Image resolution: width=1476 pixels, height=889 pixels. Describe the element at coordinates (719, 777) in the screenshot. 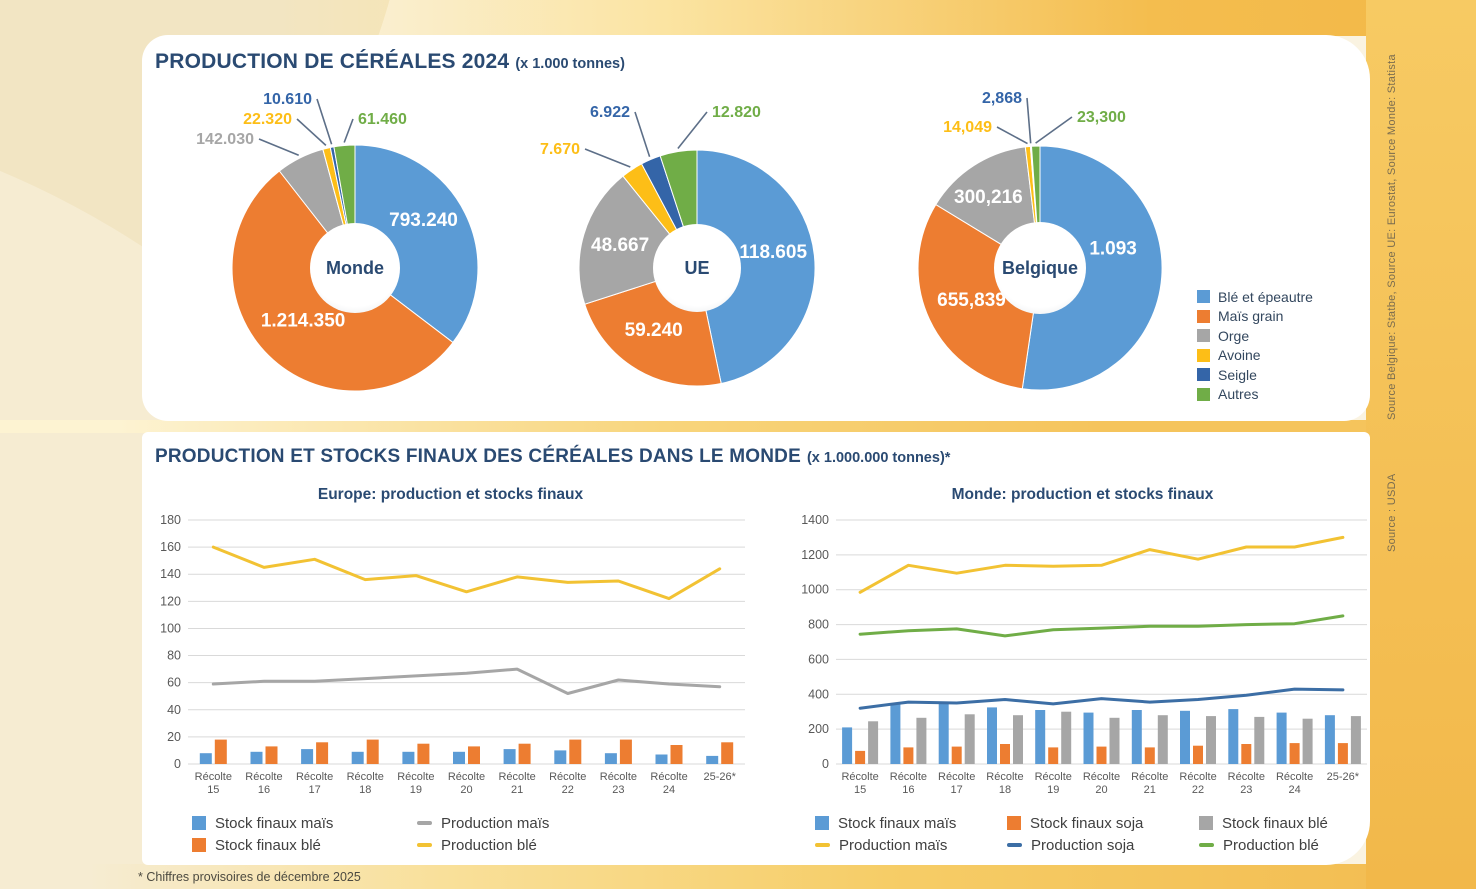

I see `x-tick-label: 25-26*` at that location.